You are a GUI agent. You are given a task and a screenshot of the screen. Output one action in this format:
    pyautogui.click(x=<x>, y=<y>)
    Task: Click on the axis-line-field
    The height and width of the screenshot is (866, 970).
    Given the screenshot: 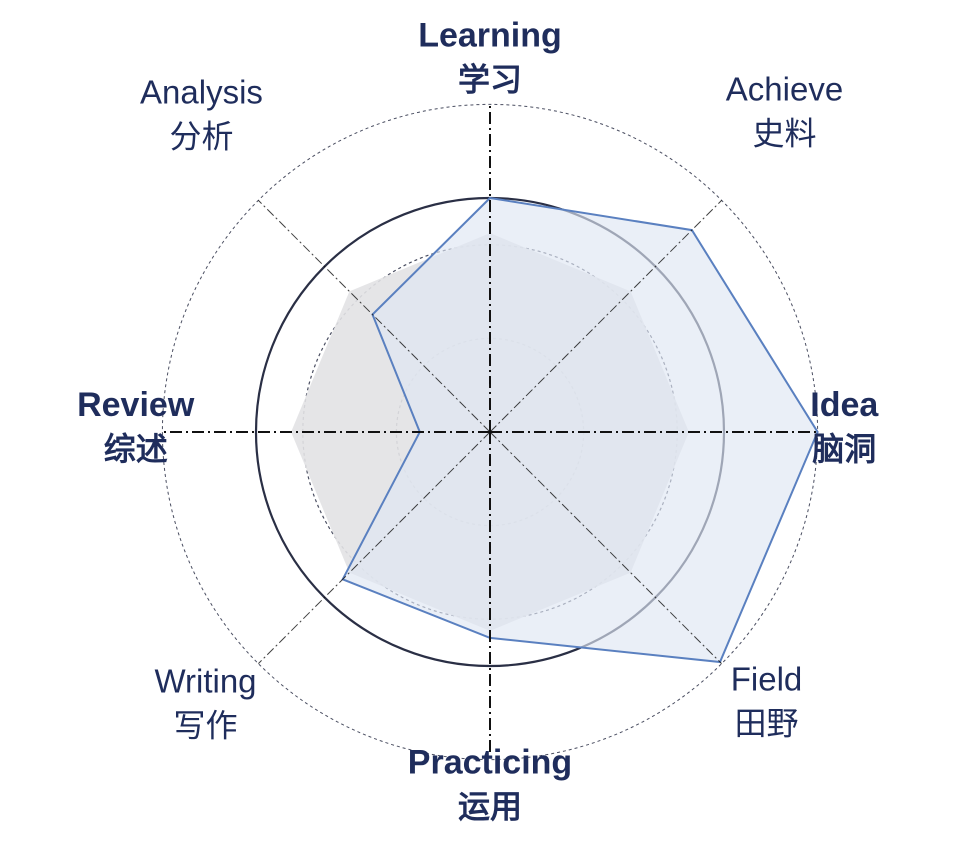 What is the action you would take?
    pyautogui.click(x=605, y=547)
    